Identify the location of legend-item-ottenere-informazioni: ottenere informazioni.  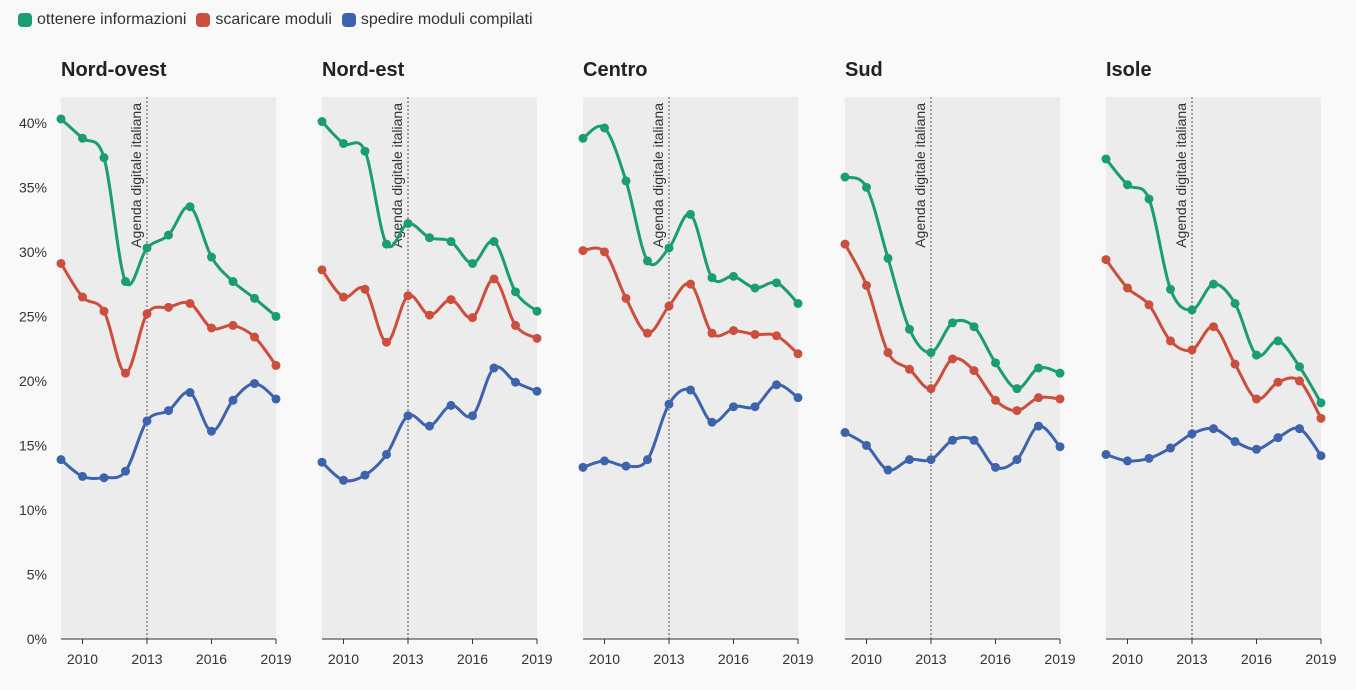
(102, 20).